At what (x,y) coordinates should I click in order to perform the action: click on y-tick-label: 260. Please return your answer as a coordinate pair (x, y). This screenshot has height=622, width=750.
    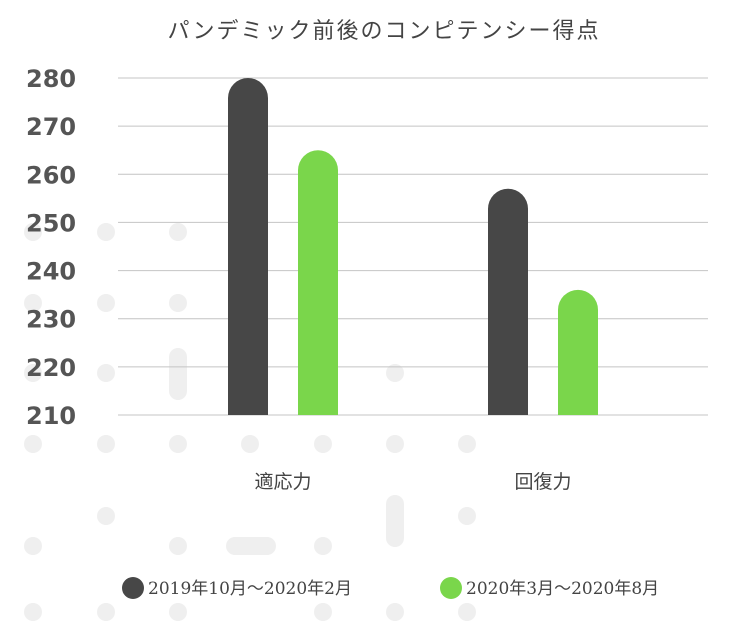
    Looking at the image, I should click on (51, 175).